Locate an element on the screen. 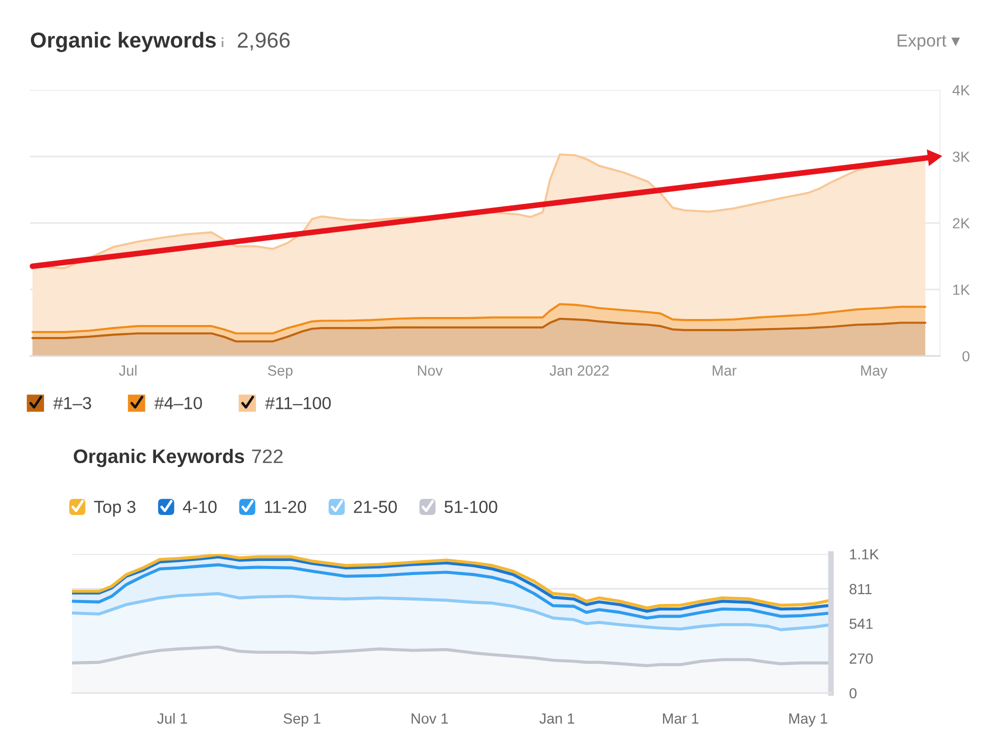 This screenshot has width=1000, height=750. y-tick-label: 4K is located at coordinates (961, 90).